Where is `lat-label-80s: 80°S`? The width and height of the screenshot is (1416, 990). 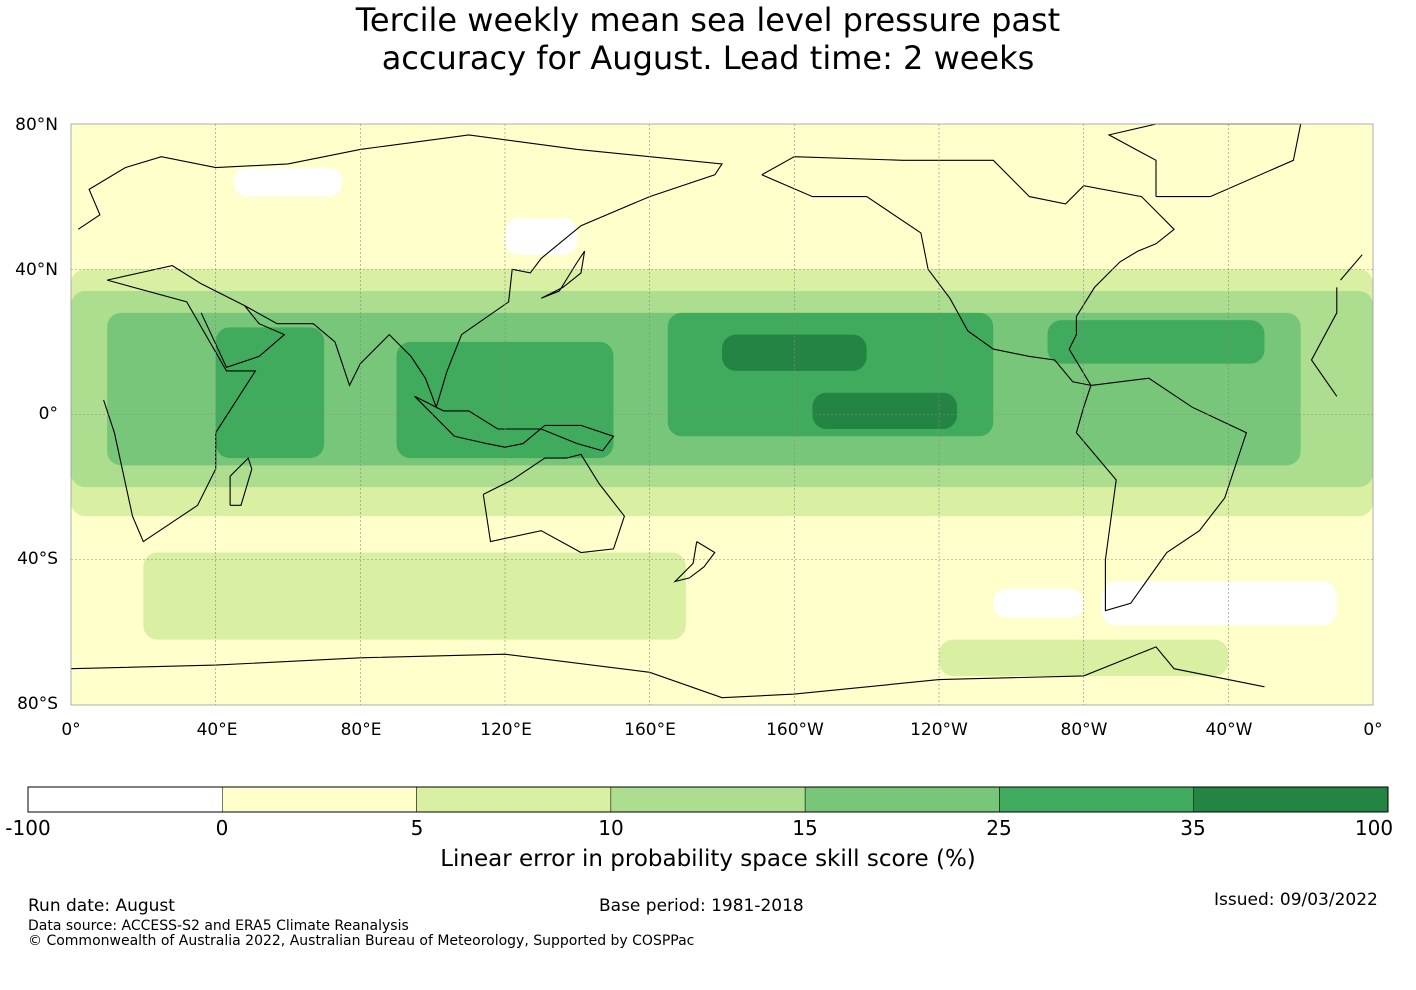
lat-label-80s: 80°S is located at coordinates (37, 704).